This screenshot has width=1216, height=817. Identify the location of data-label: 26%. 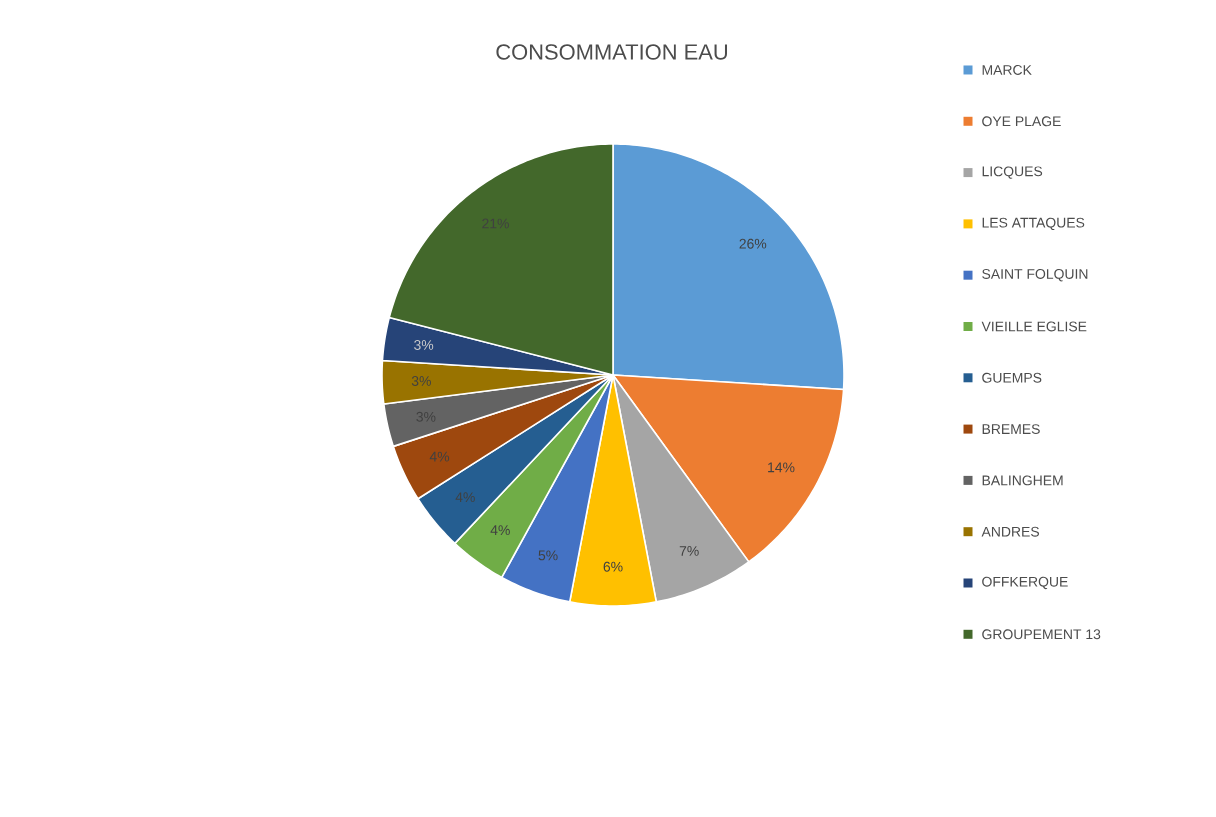
(753, 243).